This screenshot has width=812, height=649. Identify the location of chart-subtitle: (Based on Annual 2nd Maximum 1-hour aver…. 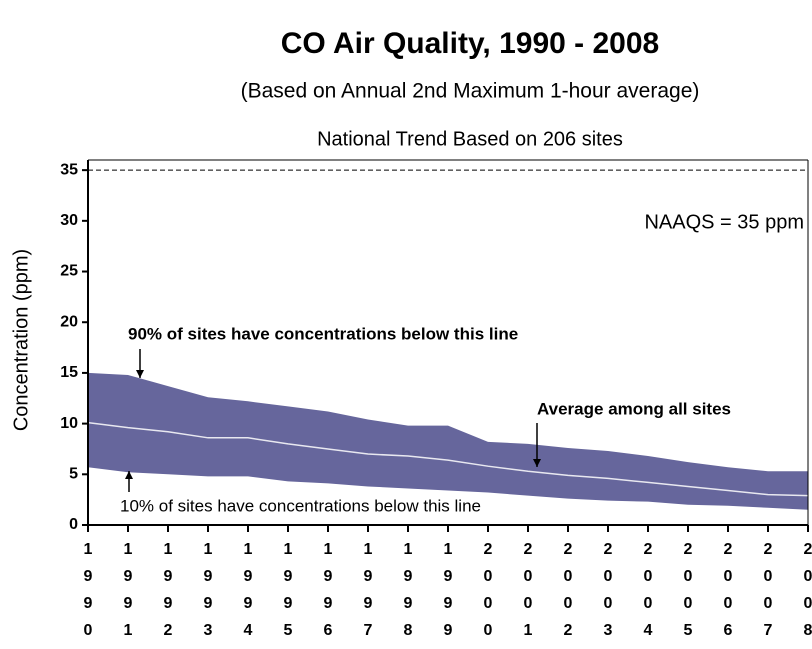
(470, 91).